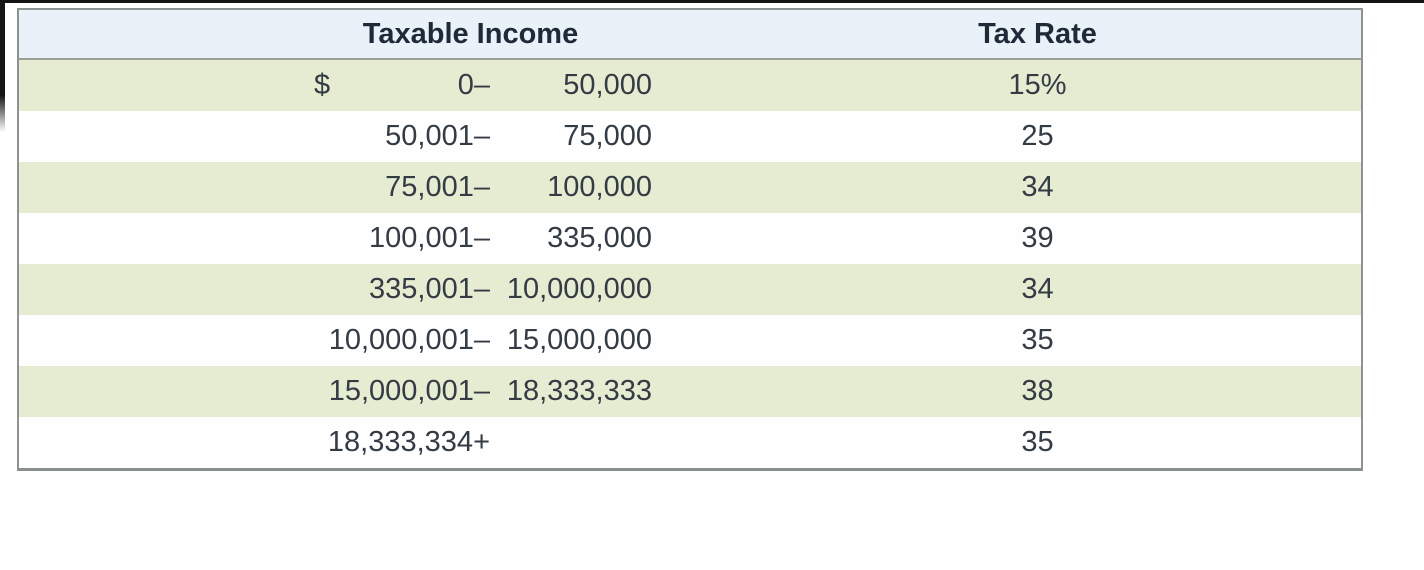 The image size is (1424, 570). I want to click on taxable-income-cell: 18,333,334+, so click(341, 442).